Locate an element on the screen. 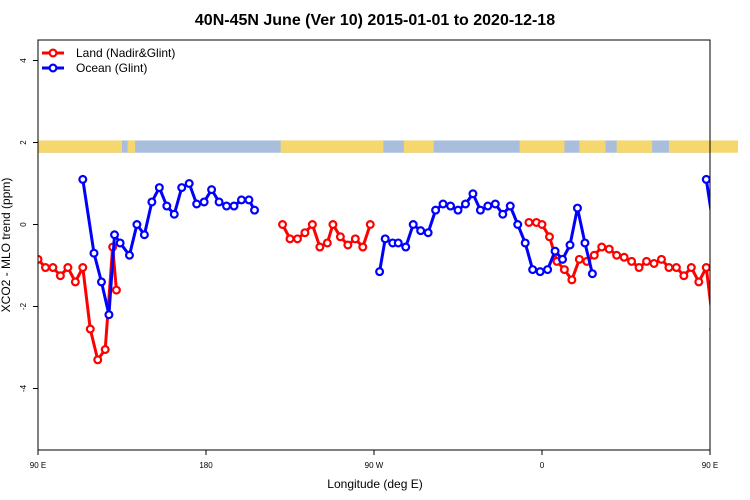  legend: Land (Nadir&Glint)Ocean (Glint) is located at coordinates (108, 60).